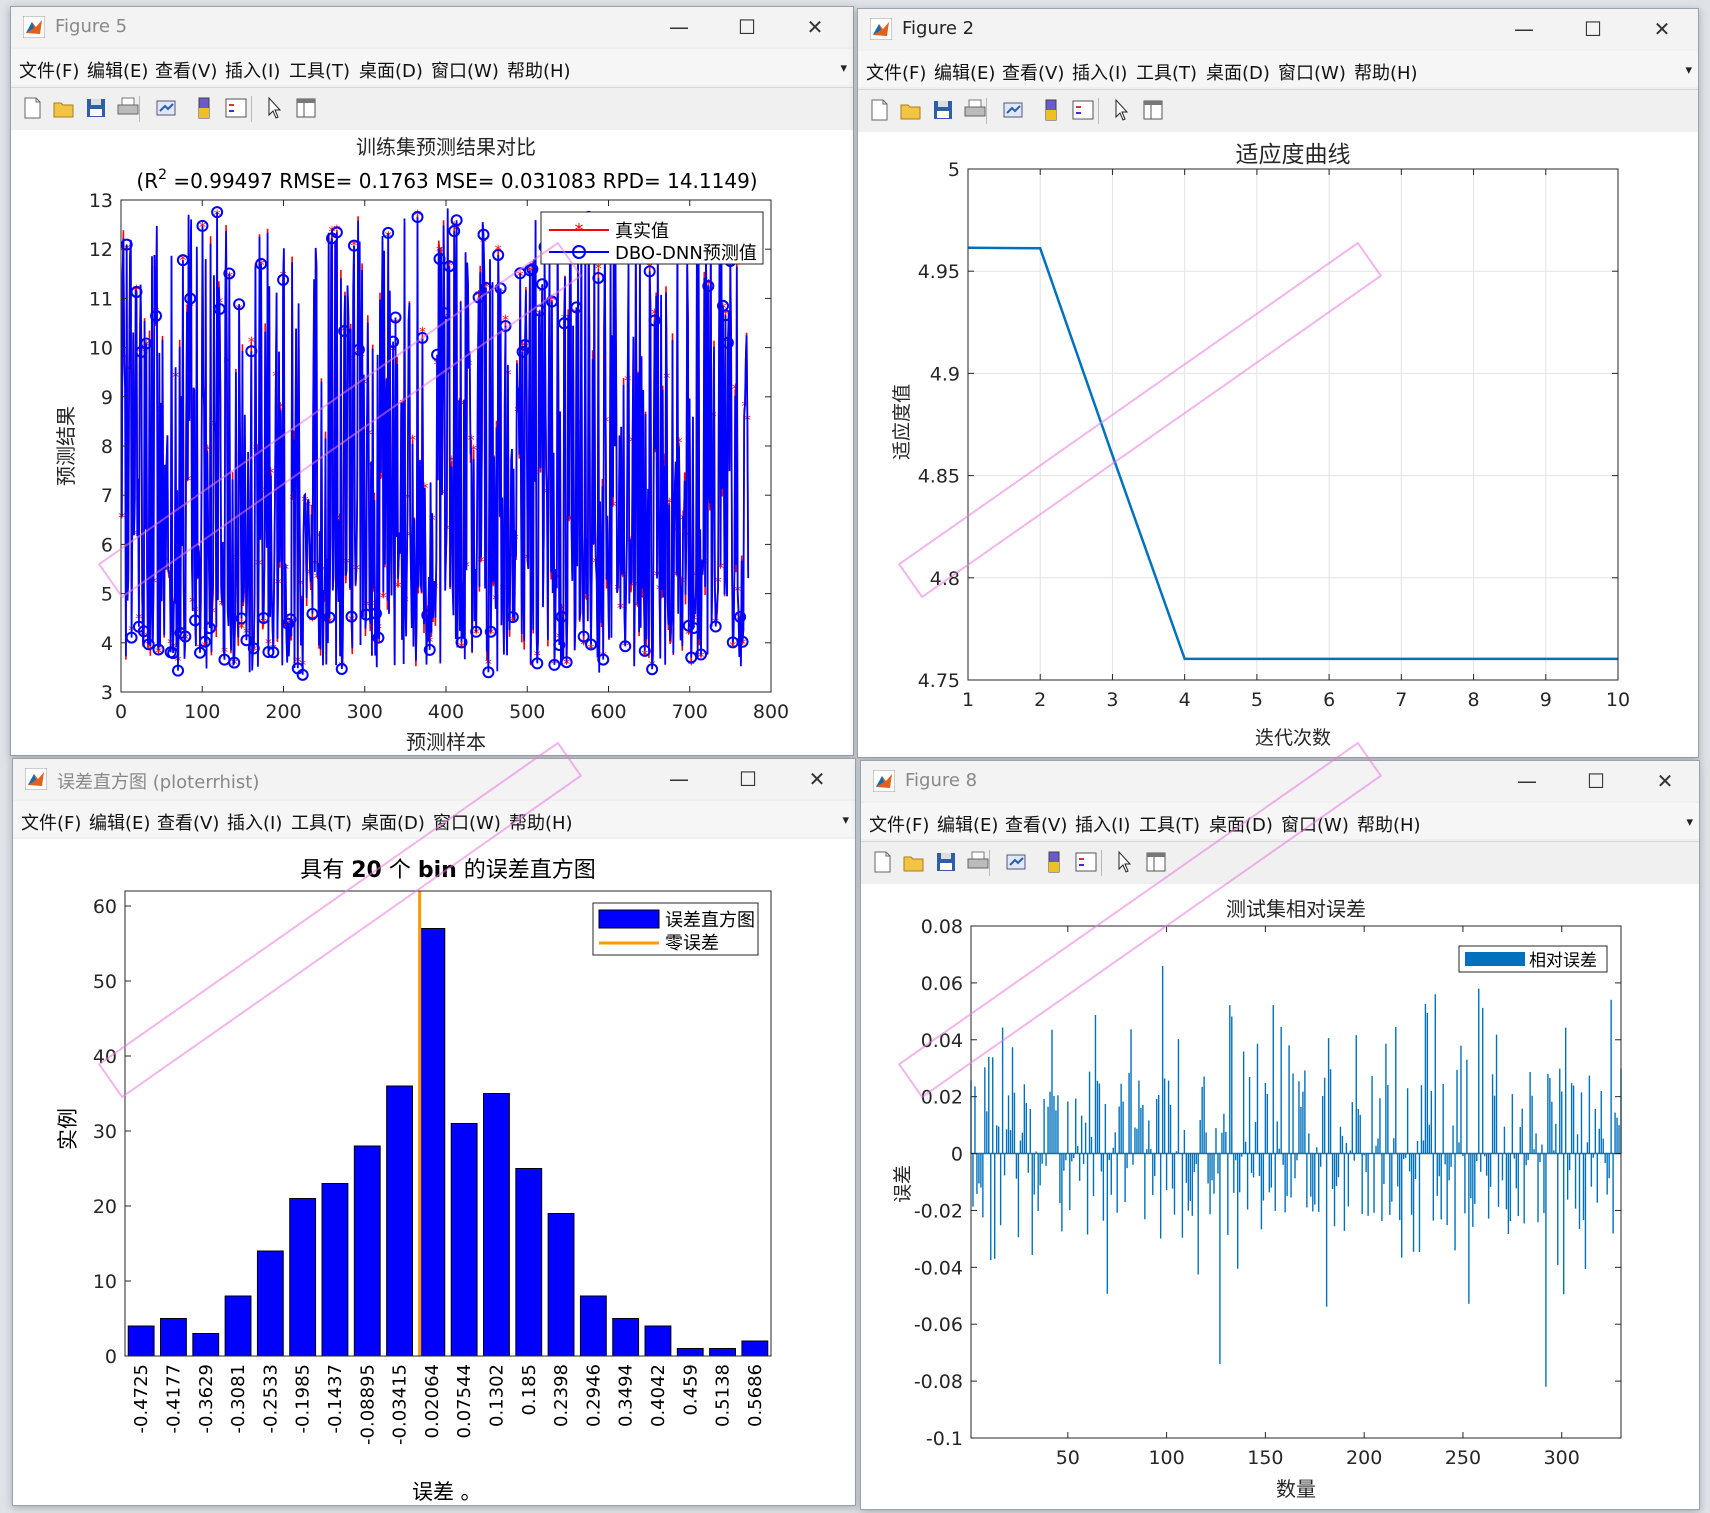 This screenshot has height=1513, width=1710. What do you see at coordinates (527, 712) in the screenshot?
I see `x-tick-label: 500` at bounding box center [527, 712].